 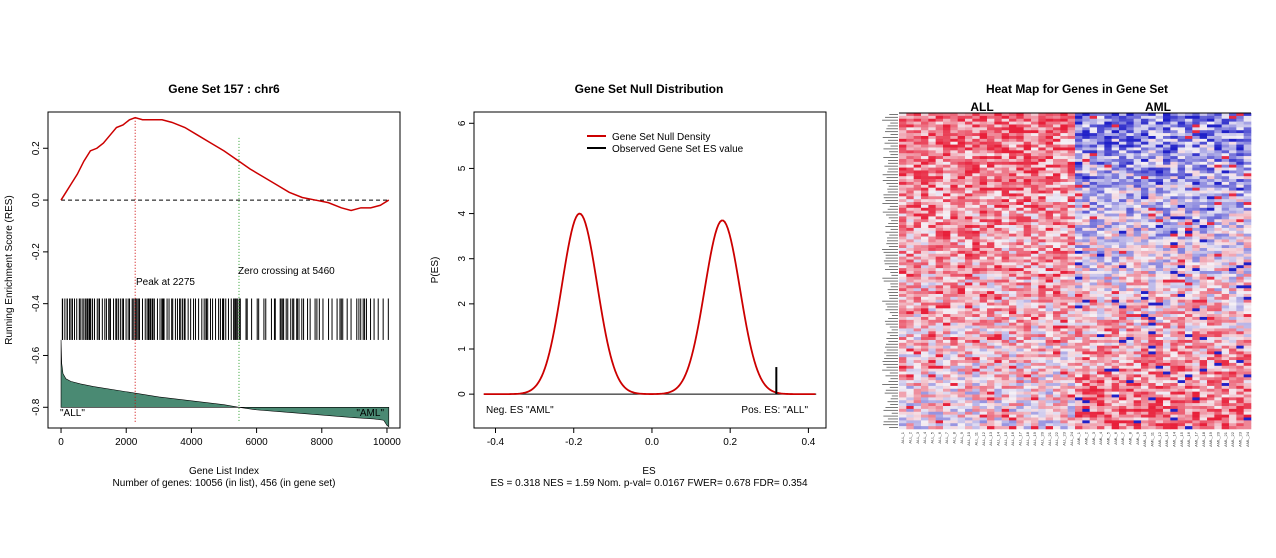 I want to click on enrichment-y-ticks: 0.20.0-0.2-0.4-0.6-0.8, so click(x=39, y=278).